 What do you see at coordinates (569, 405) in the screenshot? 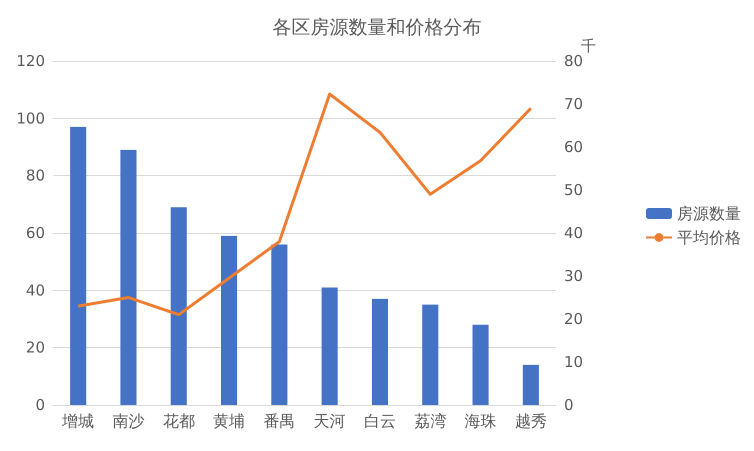
I see `y2-tick-label: 0` at bounding box center [569, 405].